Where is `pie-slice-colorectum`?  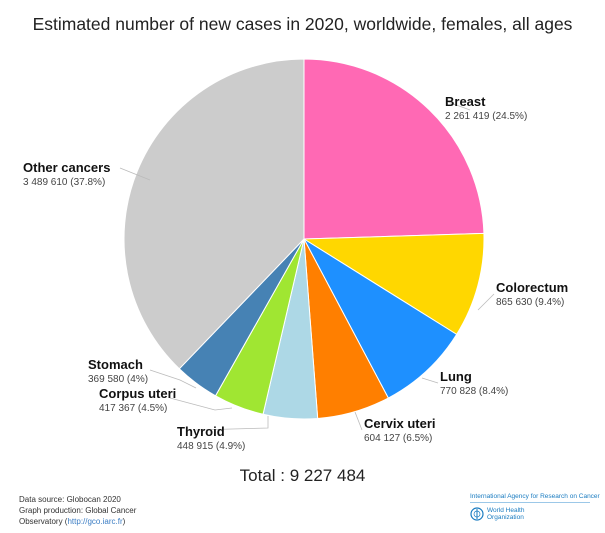 pie-slice-colorectum is located at coordinates (393, 284).